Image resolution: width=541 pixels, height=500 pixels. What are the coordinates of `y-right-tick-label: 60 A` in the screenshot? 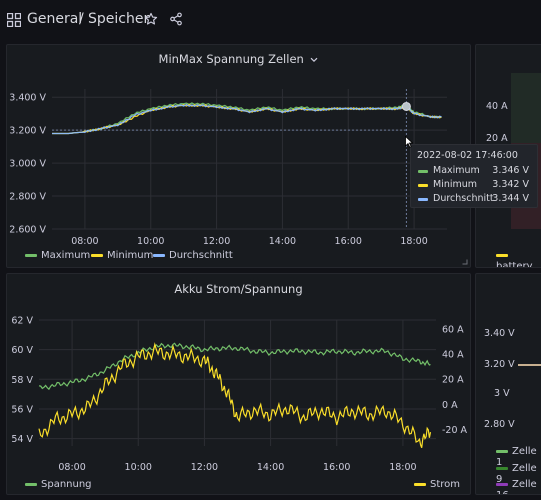 It's located at (453, 329).